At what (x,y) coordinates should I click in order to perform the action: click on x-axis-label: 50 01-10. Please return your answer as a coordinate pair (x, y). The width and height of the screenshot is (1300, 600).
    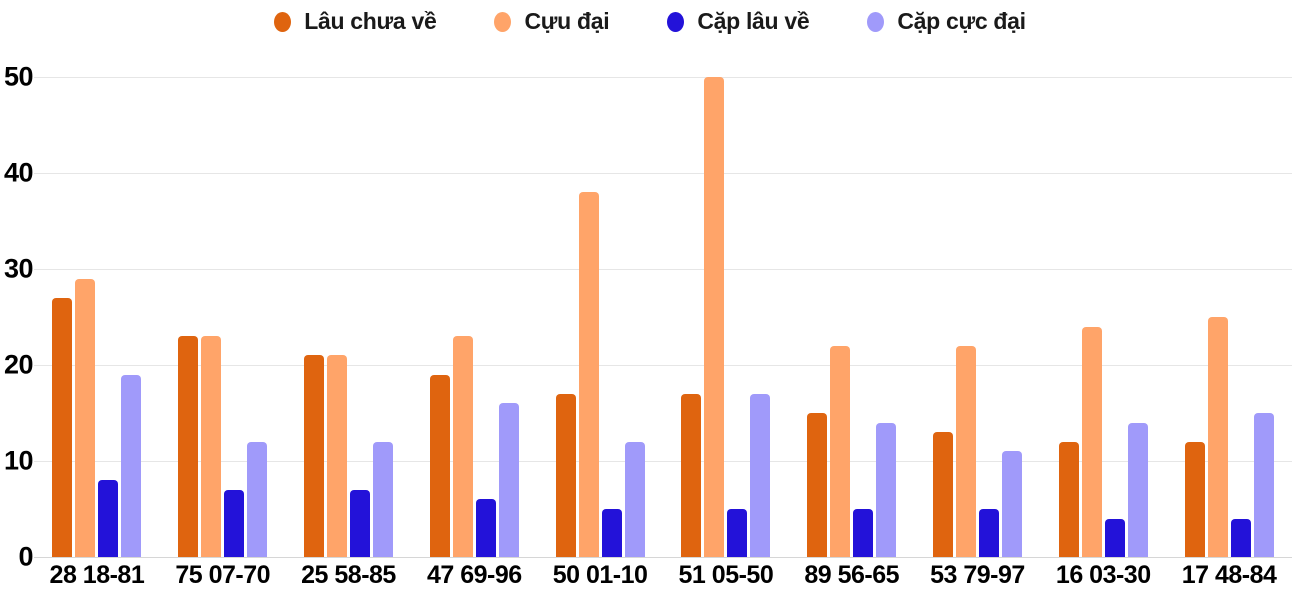
    Looking at the image, I should click on (600, 575).